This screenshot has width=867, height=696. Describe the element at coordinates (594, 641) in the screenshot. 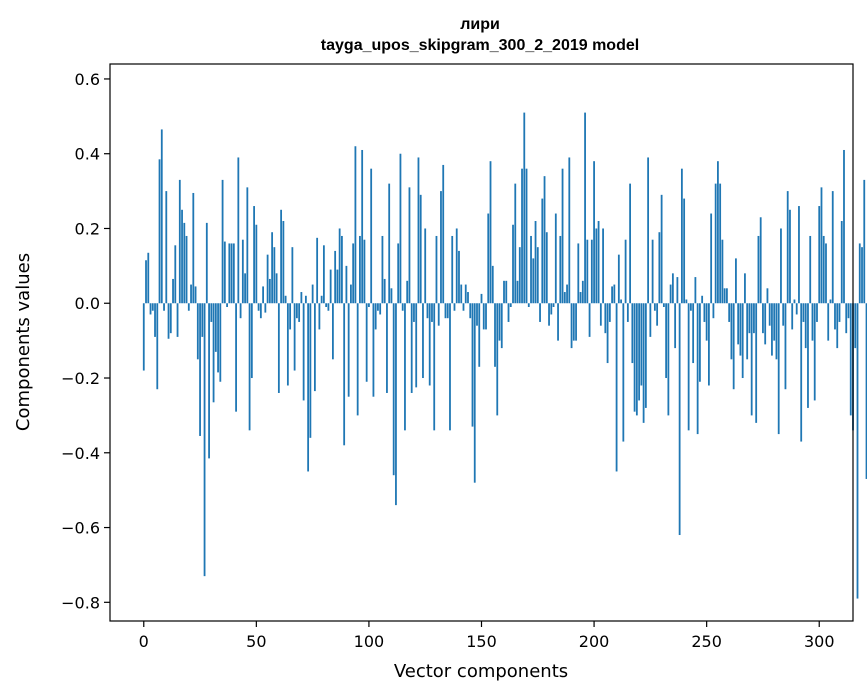

I see `x-tick-label: 200` at that location.